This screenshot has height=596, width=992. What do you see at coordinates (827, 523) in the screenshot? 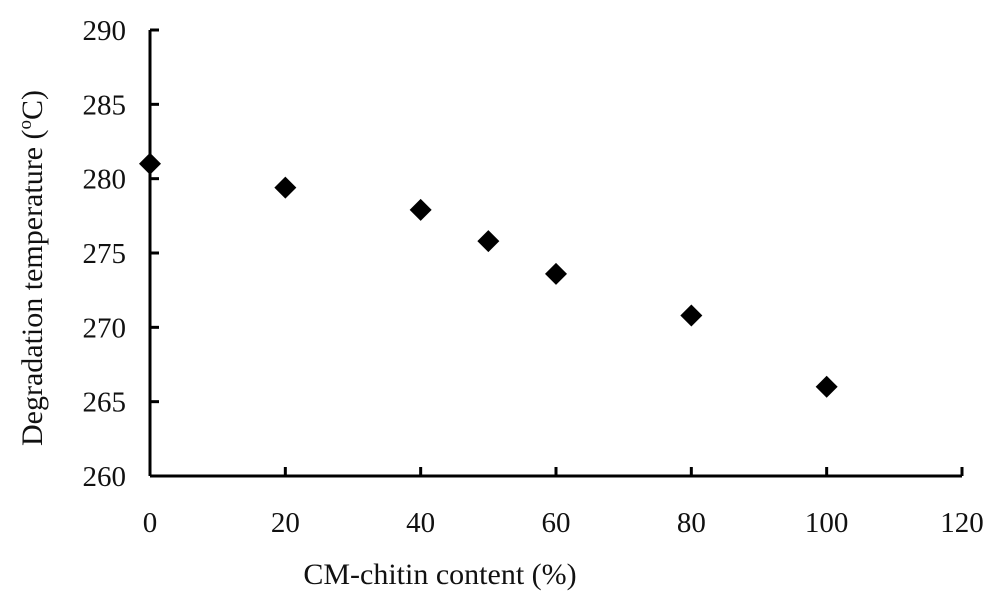
I see `x-tick-label: 100` at bounding box center [827, 523].